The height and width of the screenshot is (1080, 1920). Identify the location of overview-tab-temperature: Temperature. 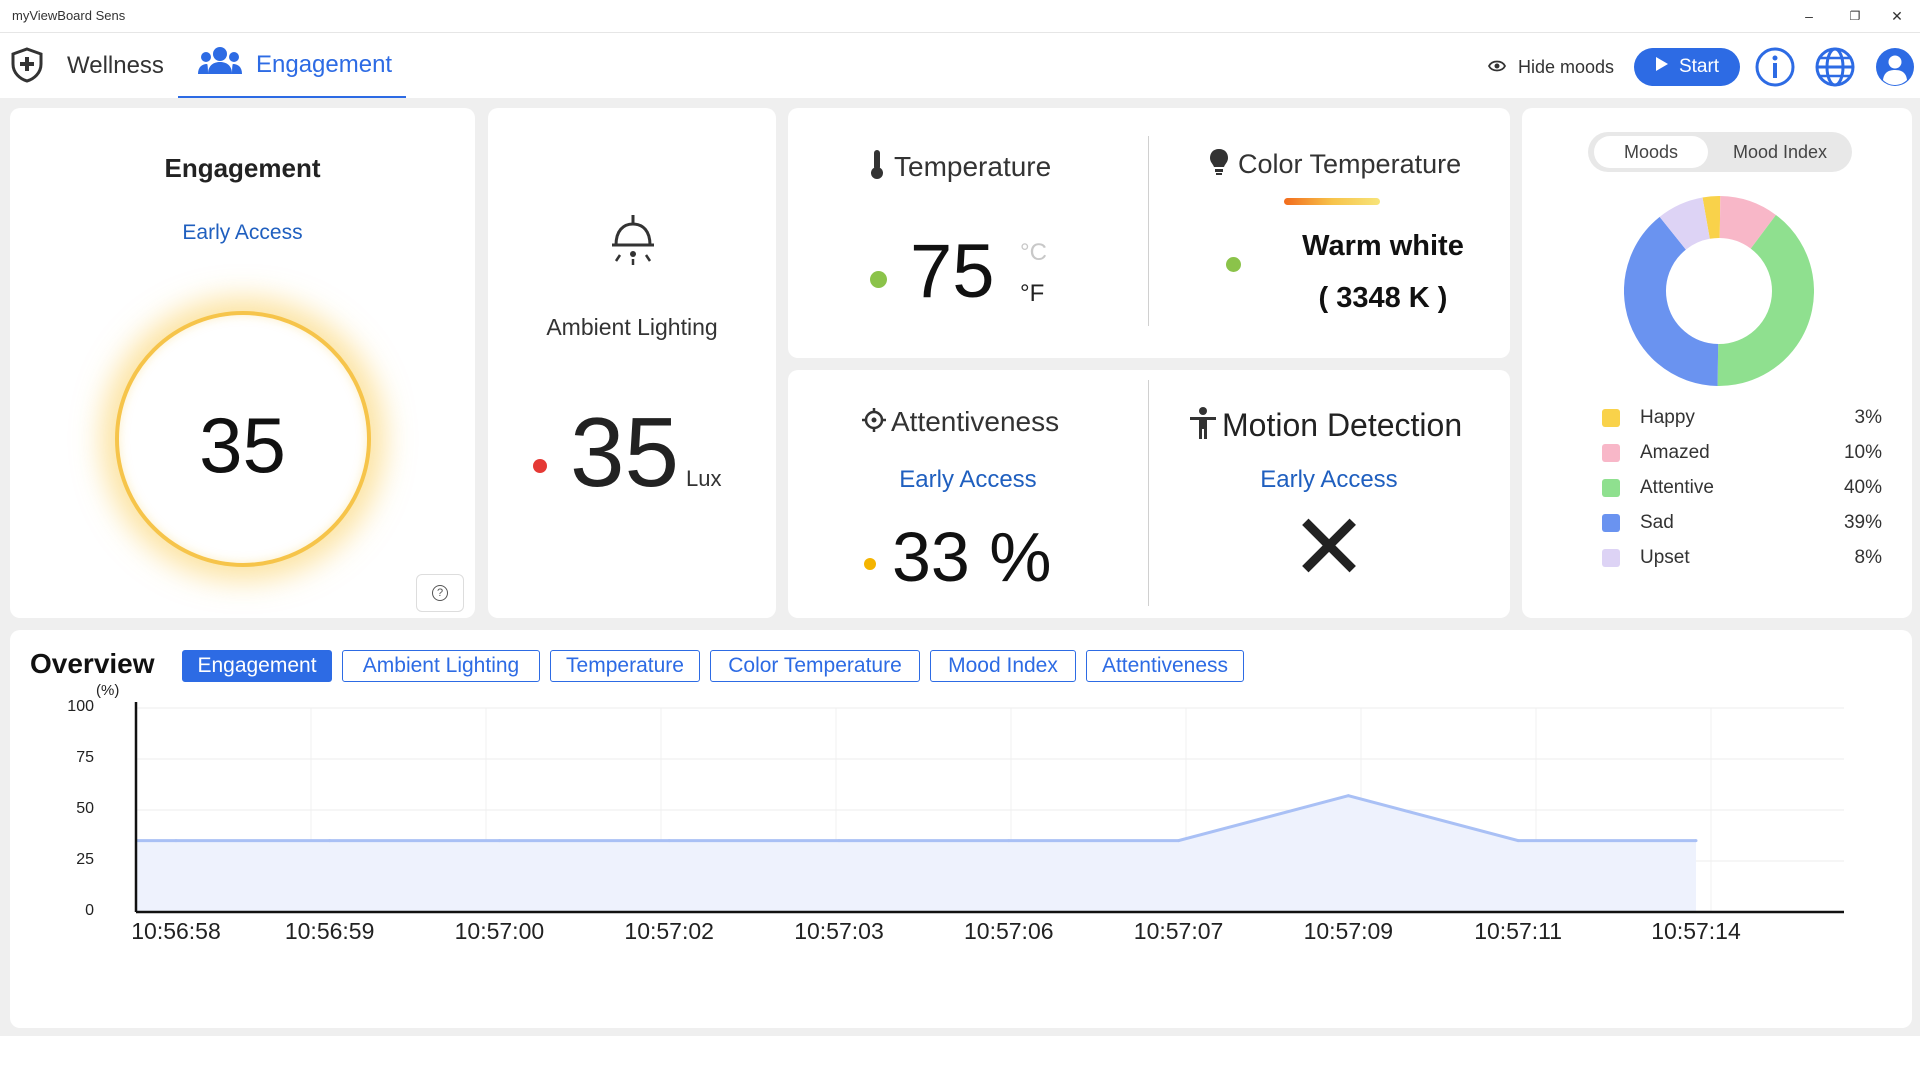
(625, 666).